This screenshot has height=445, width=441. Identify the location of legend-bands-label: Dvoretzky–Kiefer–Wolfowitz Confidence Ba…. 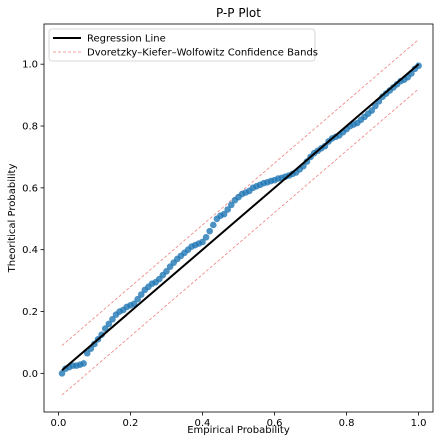
(202, 53).